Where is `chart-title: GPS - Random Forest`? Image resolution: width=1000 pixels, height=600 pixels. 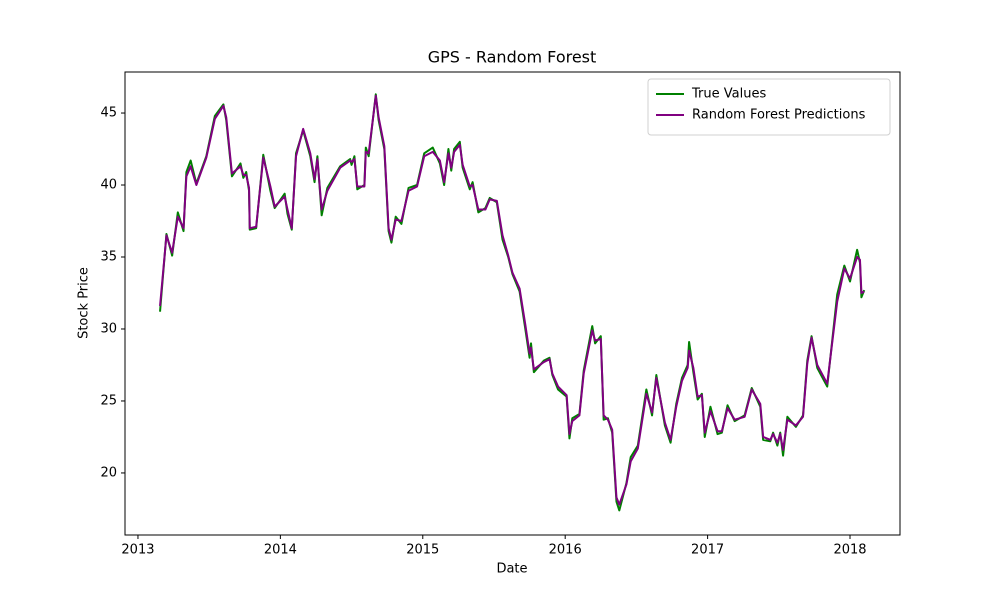
chart-title: GPS - Random Forest is located at coordinates (512, 57).